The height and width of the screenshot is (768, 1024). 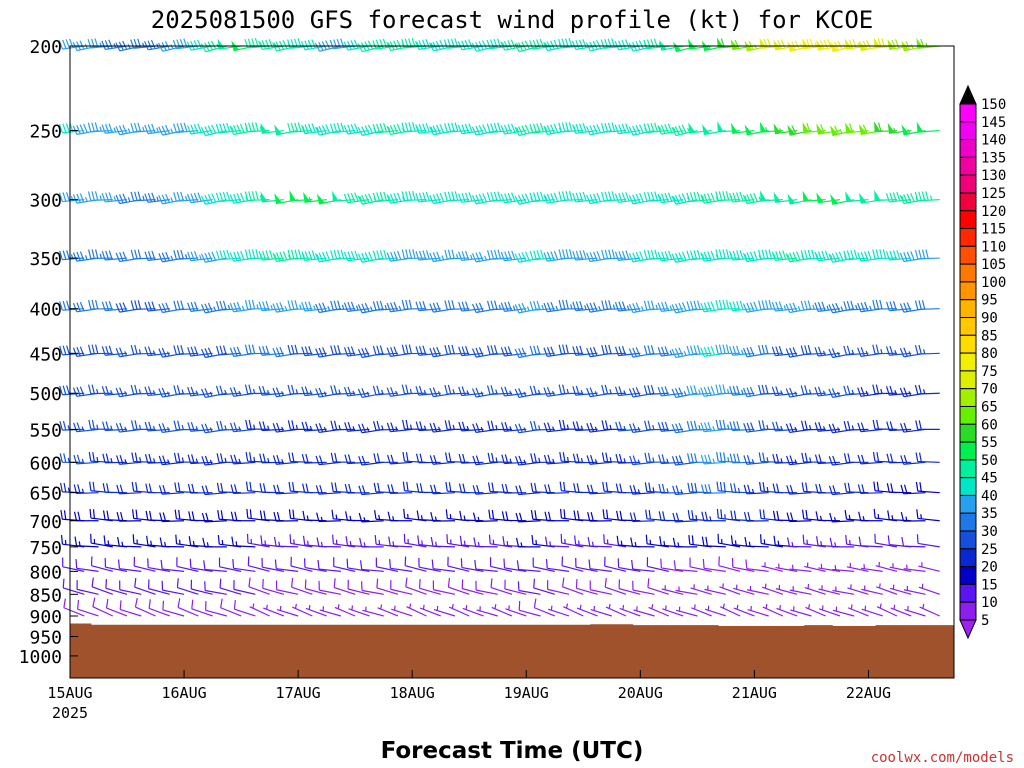 What do you see at coordinates (968, 558) in the screenshot?
I see `colorbar-swatch` at bounding box center [968, 558].